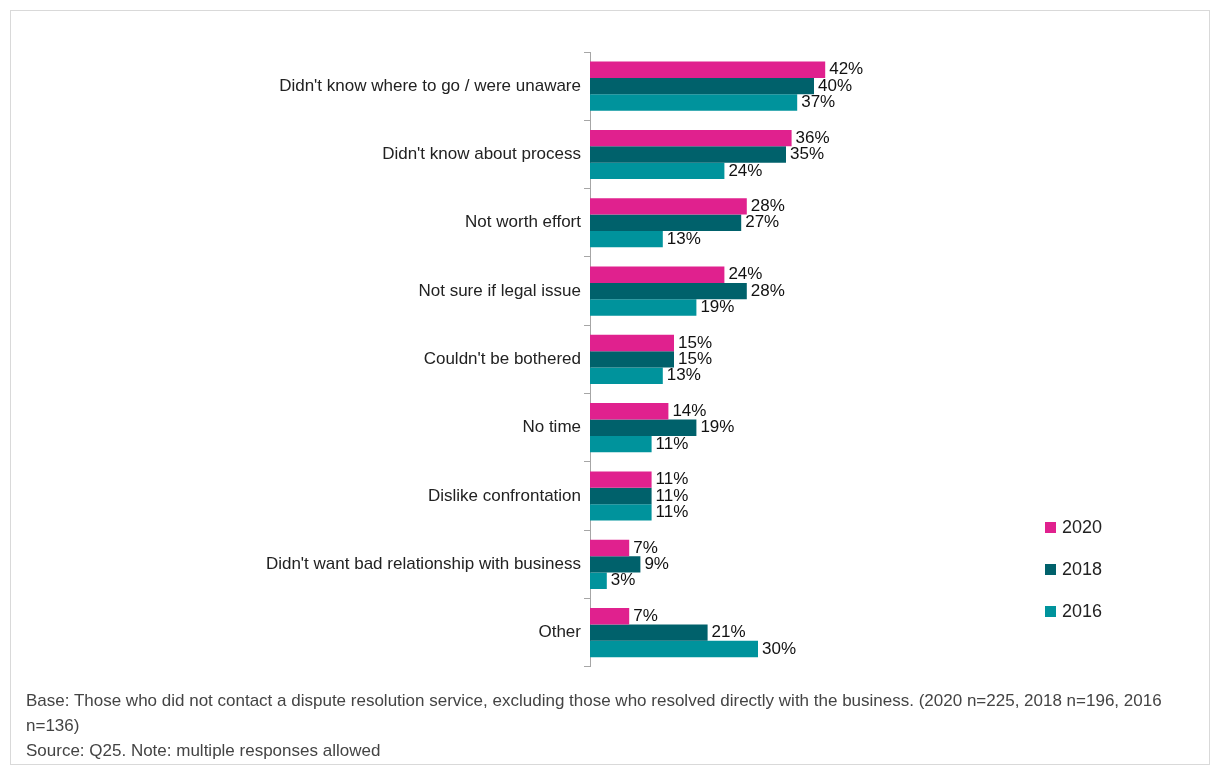 Image resolution: width=1213 pixels, height=767 pixels. Describe the element at coordinates (728, 632) in the screenshot. I see `data-label: 21%` at that location.